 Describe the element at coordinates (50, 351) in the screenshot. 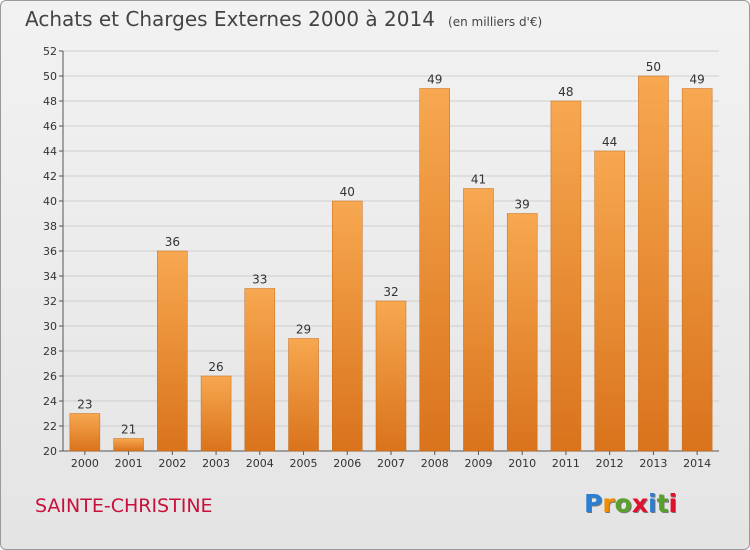

I see `y-tick-label: 28` at that location.